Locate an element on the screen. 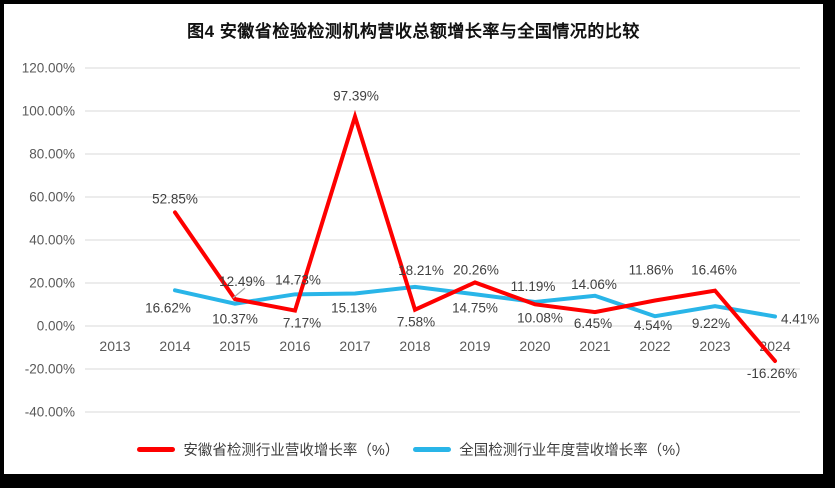 The height and width of the screenshot is (488, 835). x-tick-label: 2013 is located at coordinates (114, 346).